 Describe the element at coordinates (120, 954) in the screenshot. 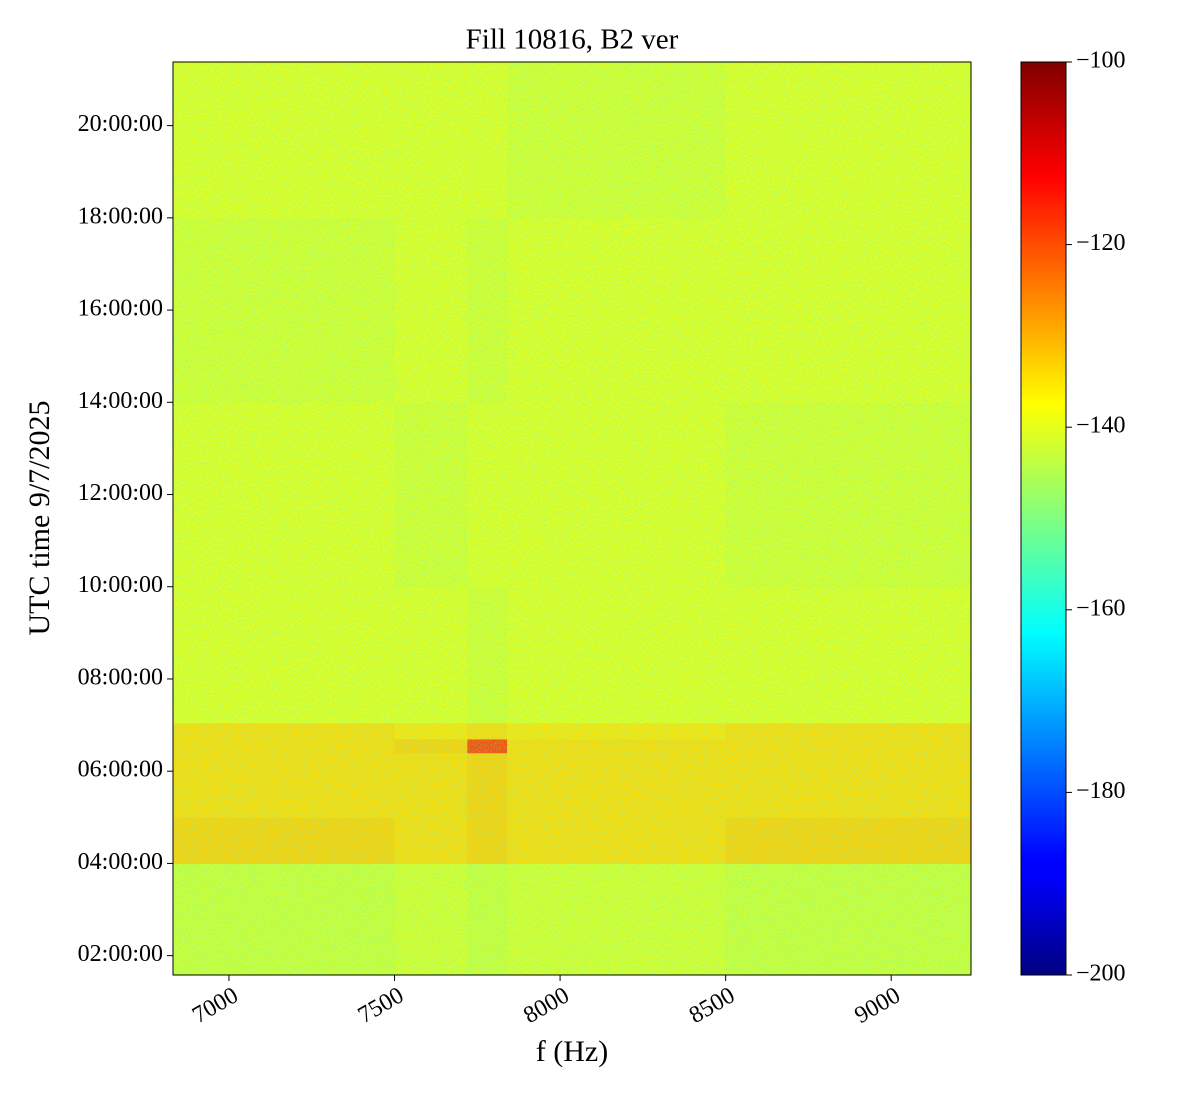

I see `y-tick-label: 02:00:00` at that location.